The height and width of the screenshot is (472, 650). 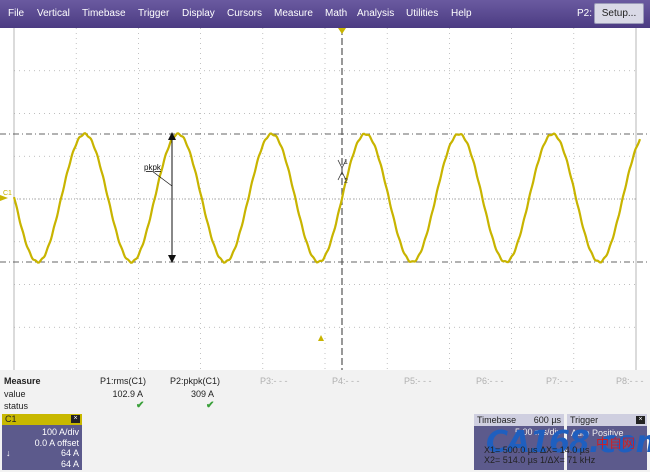 I want to click on trigger-descriptor: Trigger × Auto Positive, so click(x=607, y=442).